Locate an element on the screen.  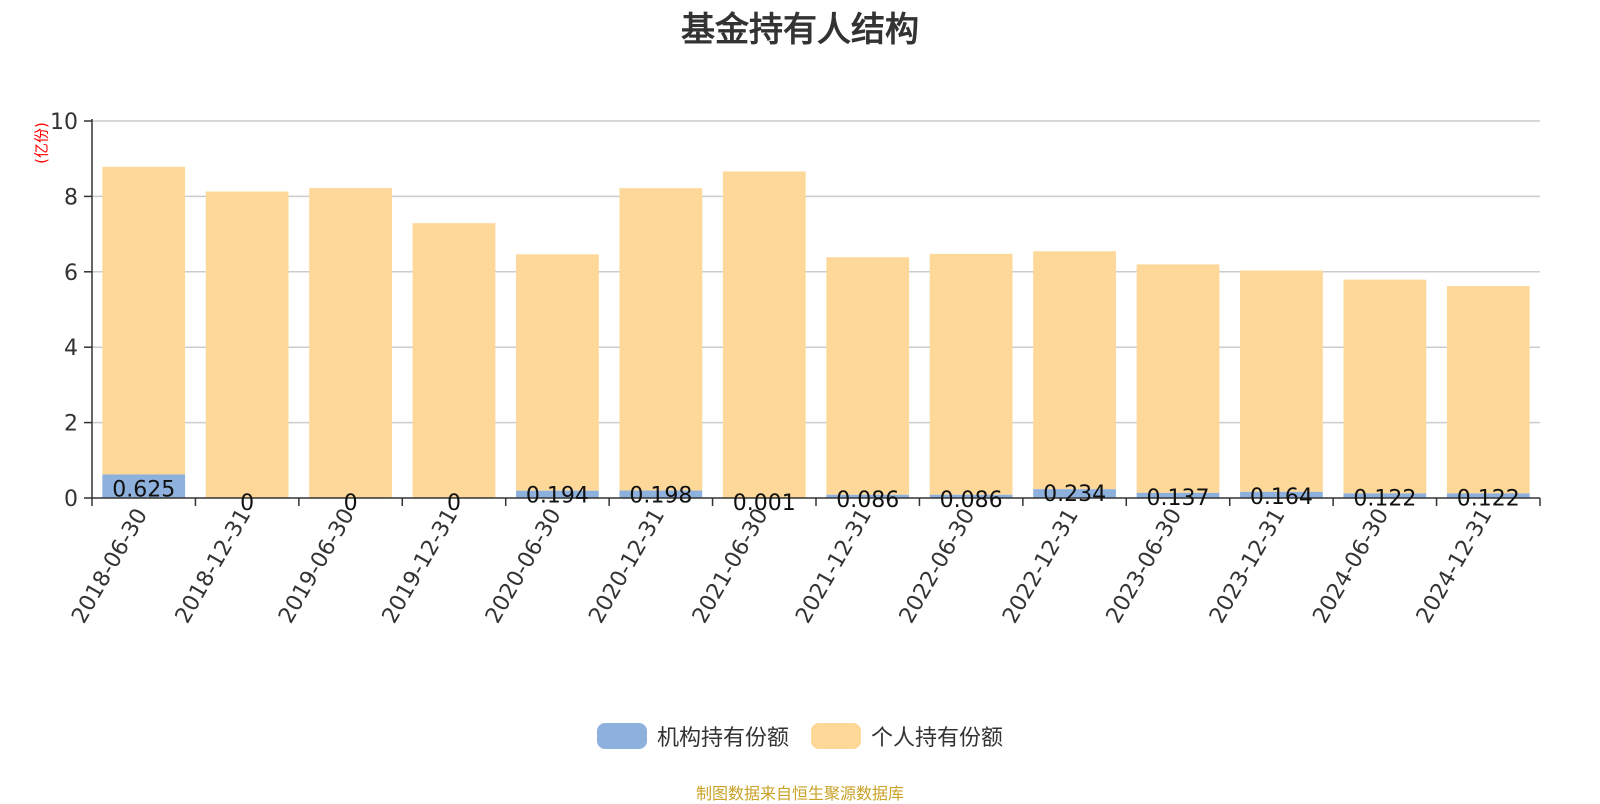
y-tick-label-1: 2 is located at coordinates (71, 424).